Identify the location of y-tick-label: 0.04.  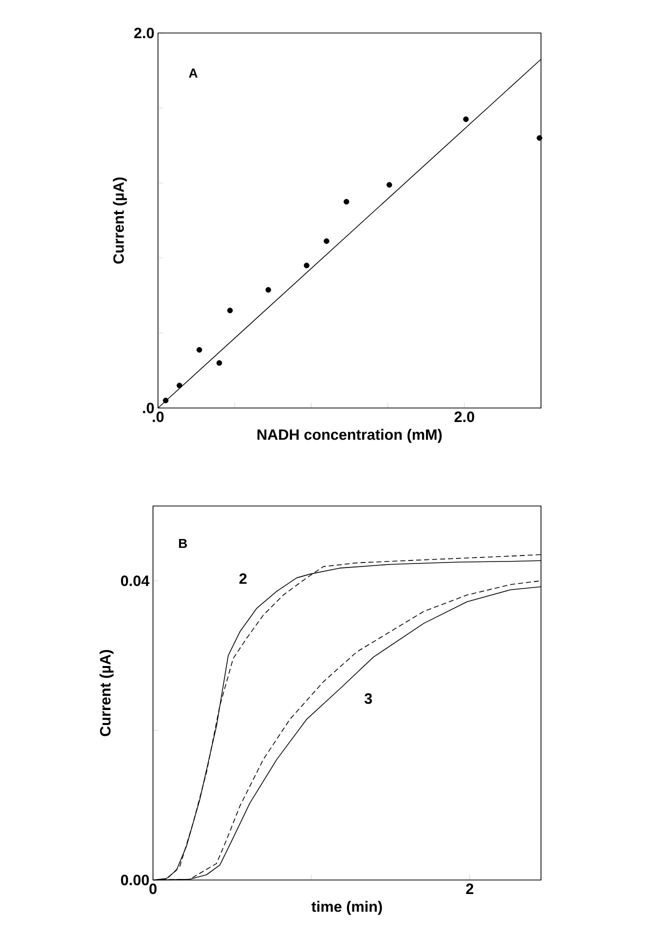
(135, 581).